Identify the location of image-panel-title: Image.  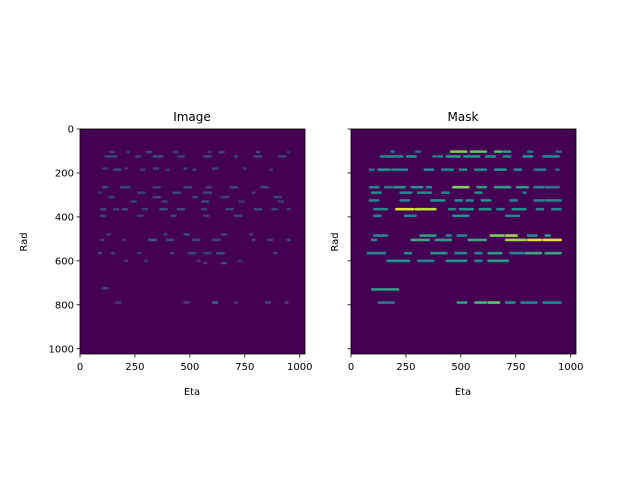
(192, 117).